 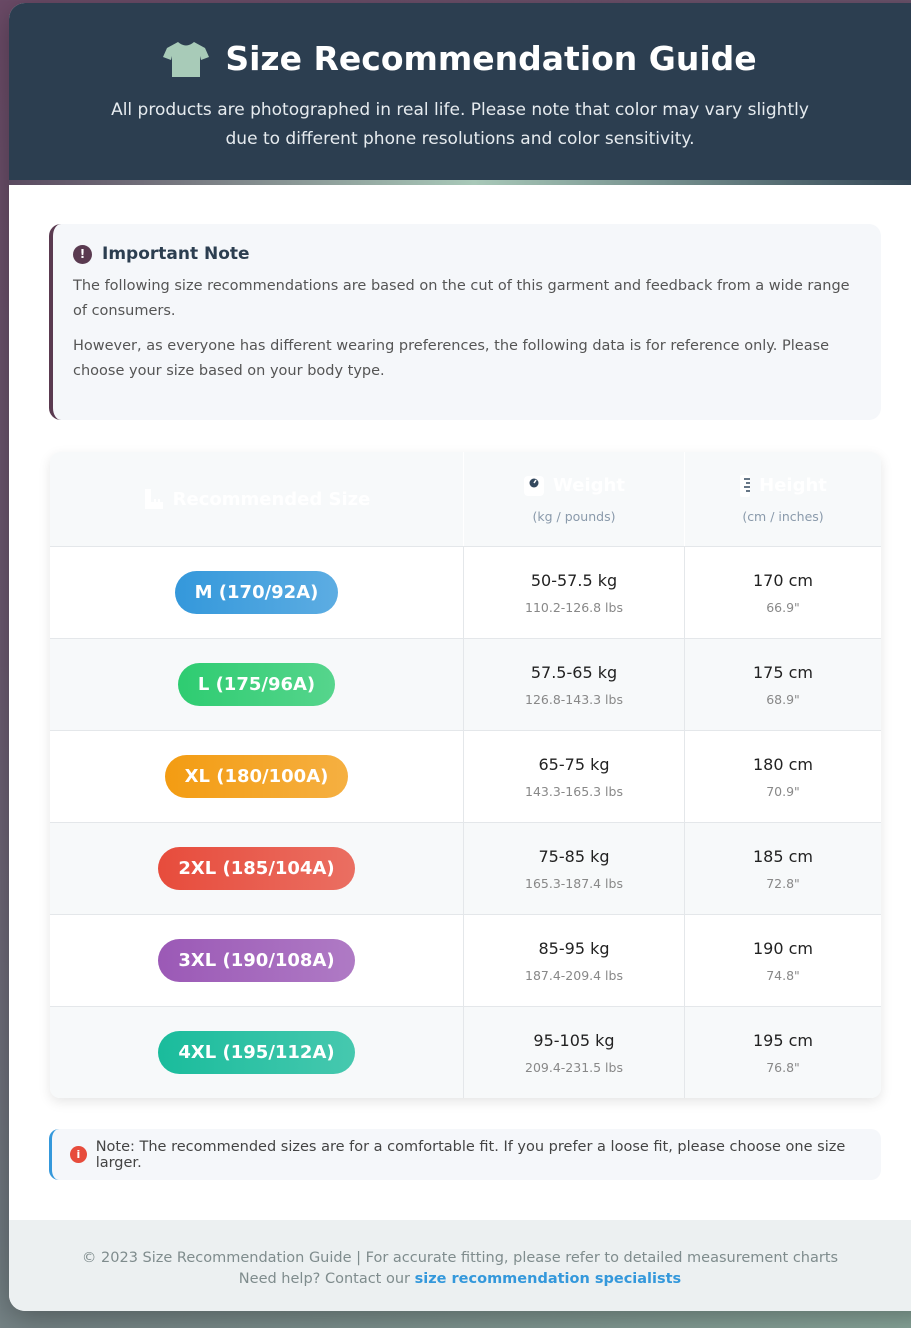 What do you see at coordinates (256, 868) in the screenshot?
I see `size-badge: 2XL (185/104A)` at bounding box center [256, 868].